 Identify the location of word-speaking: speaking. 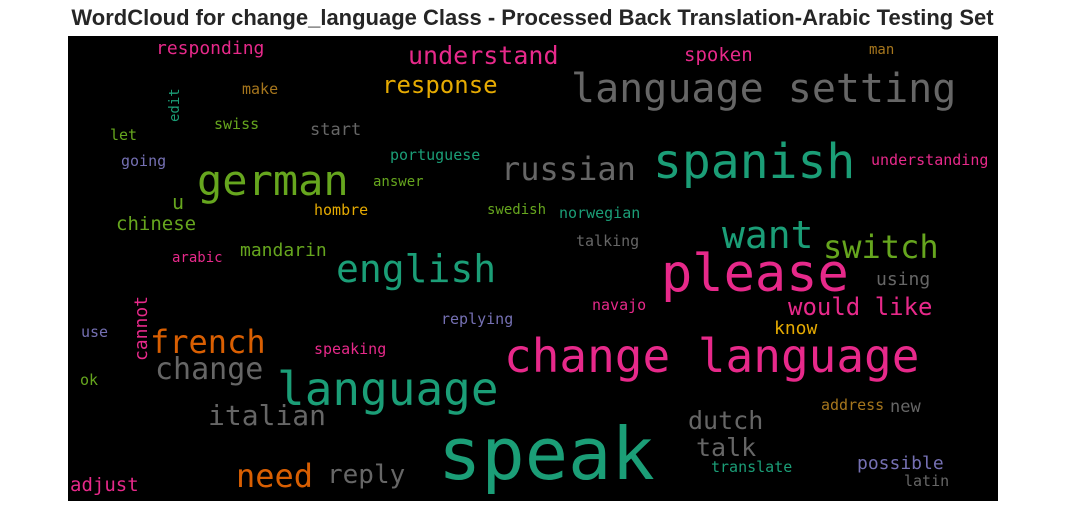
(350, 349).